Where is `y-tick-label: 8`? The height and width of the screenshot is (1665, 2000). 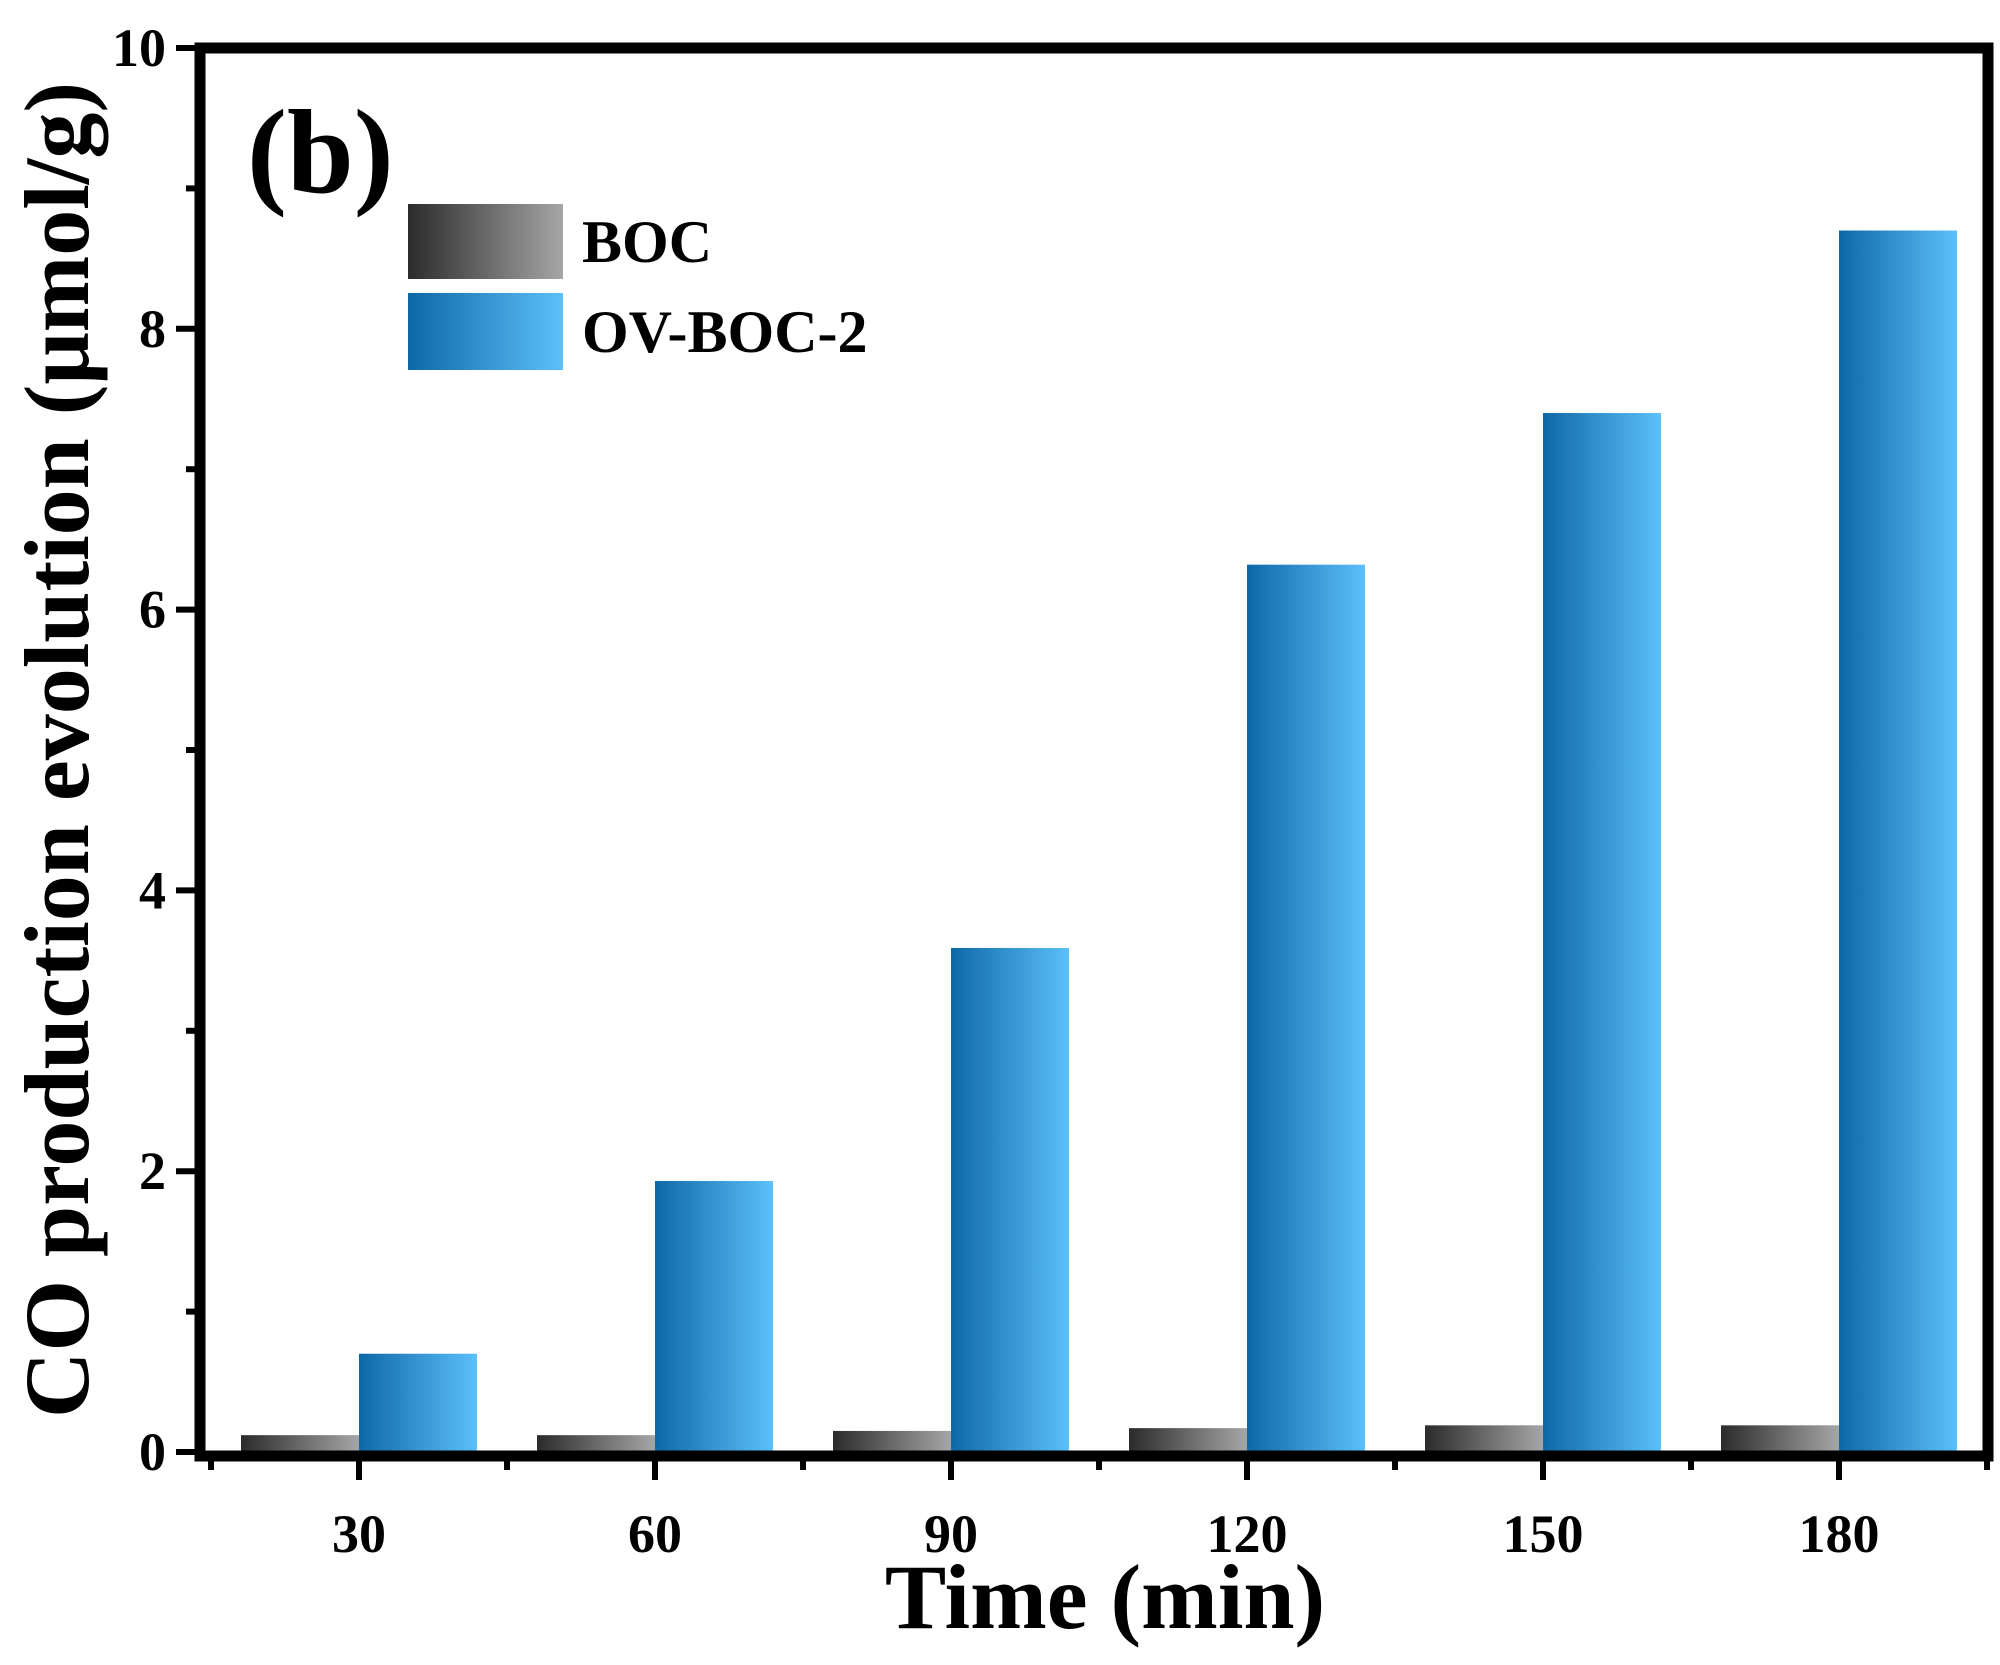
y-tick-label: 8 is located at coordinates (152, 329).